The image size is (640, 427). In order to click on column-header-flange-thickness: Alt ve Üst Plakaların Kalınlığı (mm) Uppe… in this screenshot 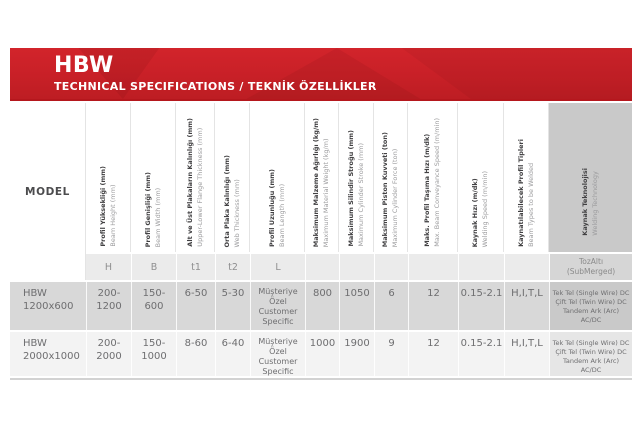, I will do `click(195, 177)`.